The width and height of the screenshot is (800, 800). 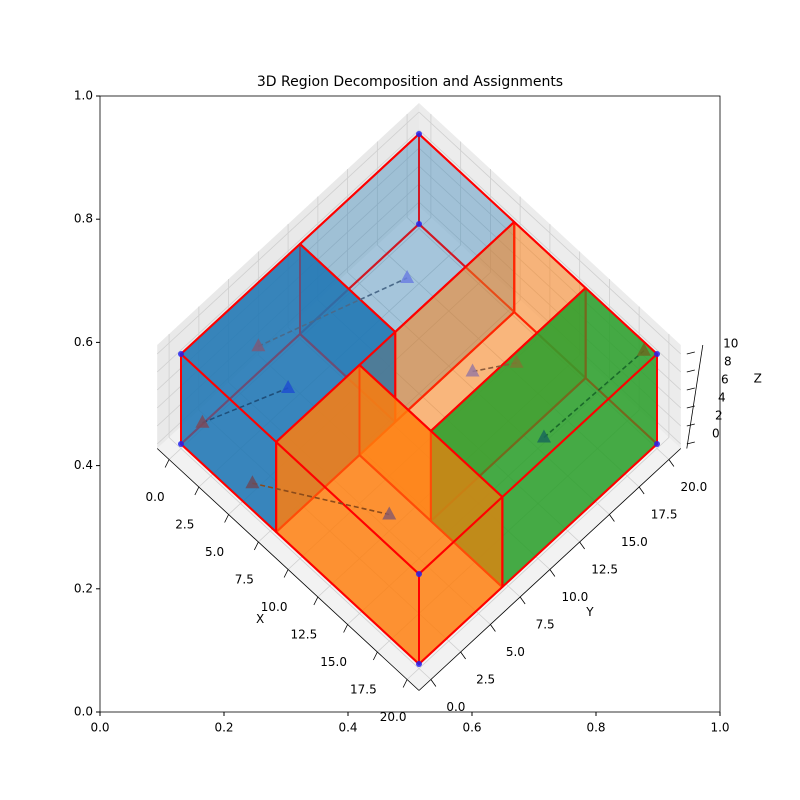 What do you see at coordinates (244, 580) in the screenshot?
I see `x-tick-label: 7.5` at bounding box center [244, 580].